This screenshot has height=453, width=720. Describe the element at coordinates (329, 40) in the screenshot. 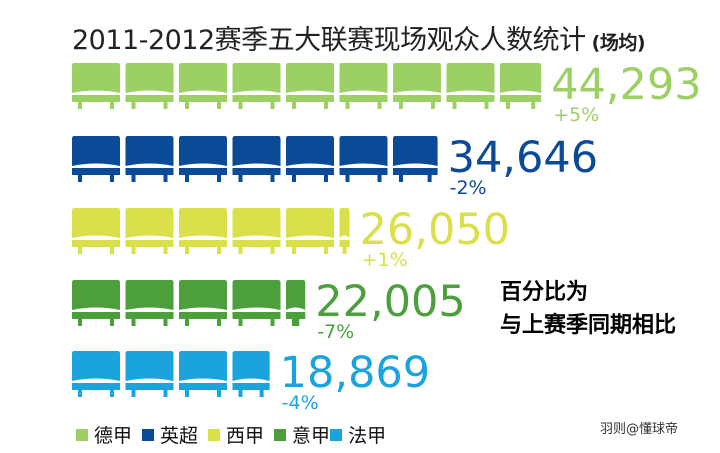

I see `title-text: 2011-2012赛季五大联赛现场观众人数统计` at that location.